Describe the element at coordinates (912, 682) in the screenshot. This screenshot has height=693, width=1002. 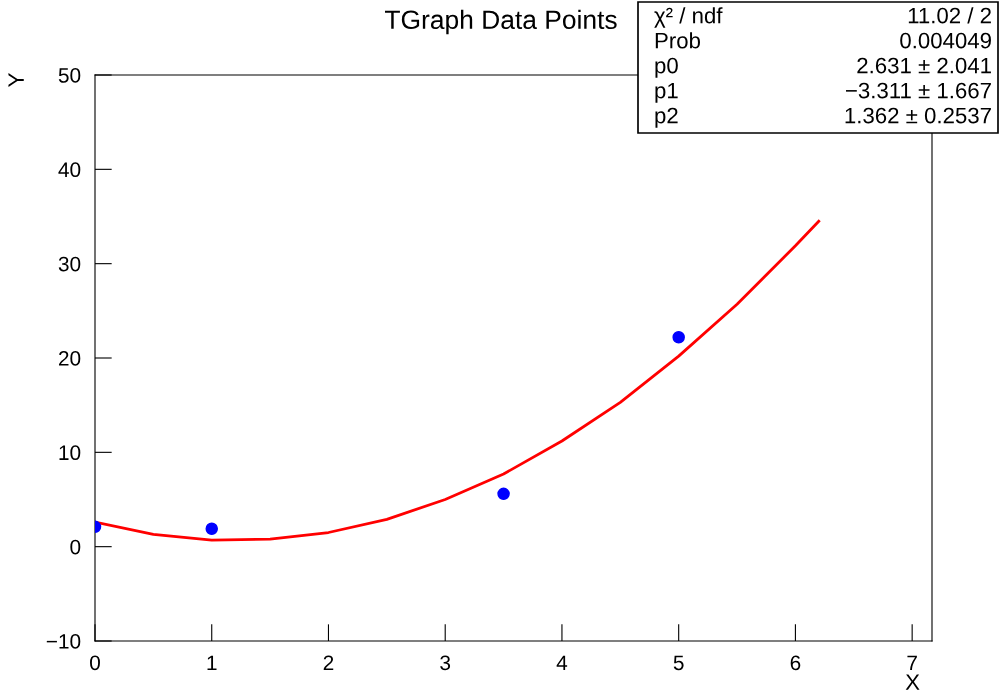
I see `x-axis-title: X` at that location.